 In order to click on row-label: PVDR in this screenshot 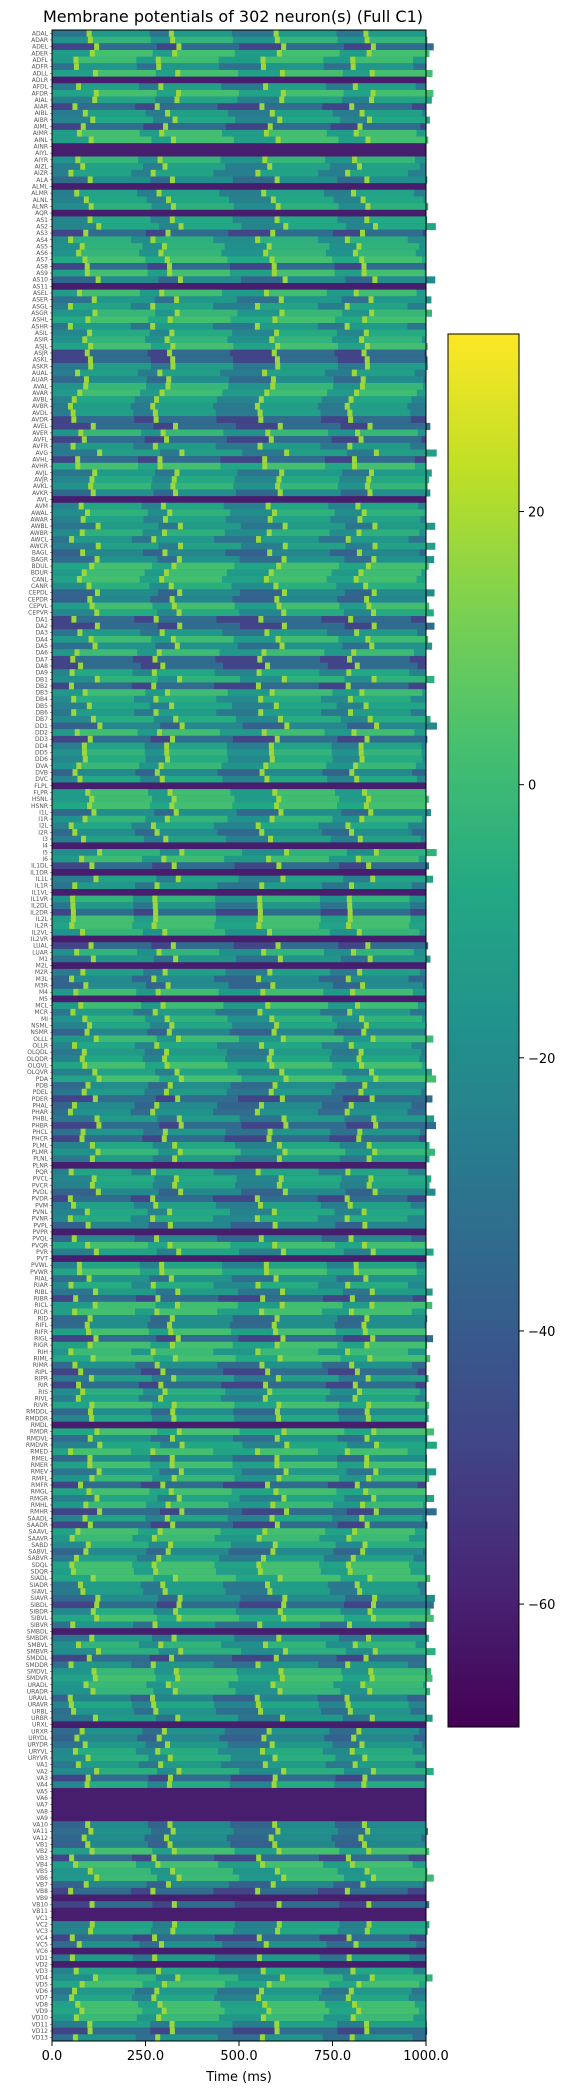, I will do `click(39, 1199)`.